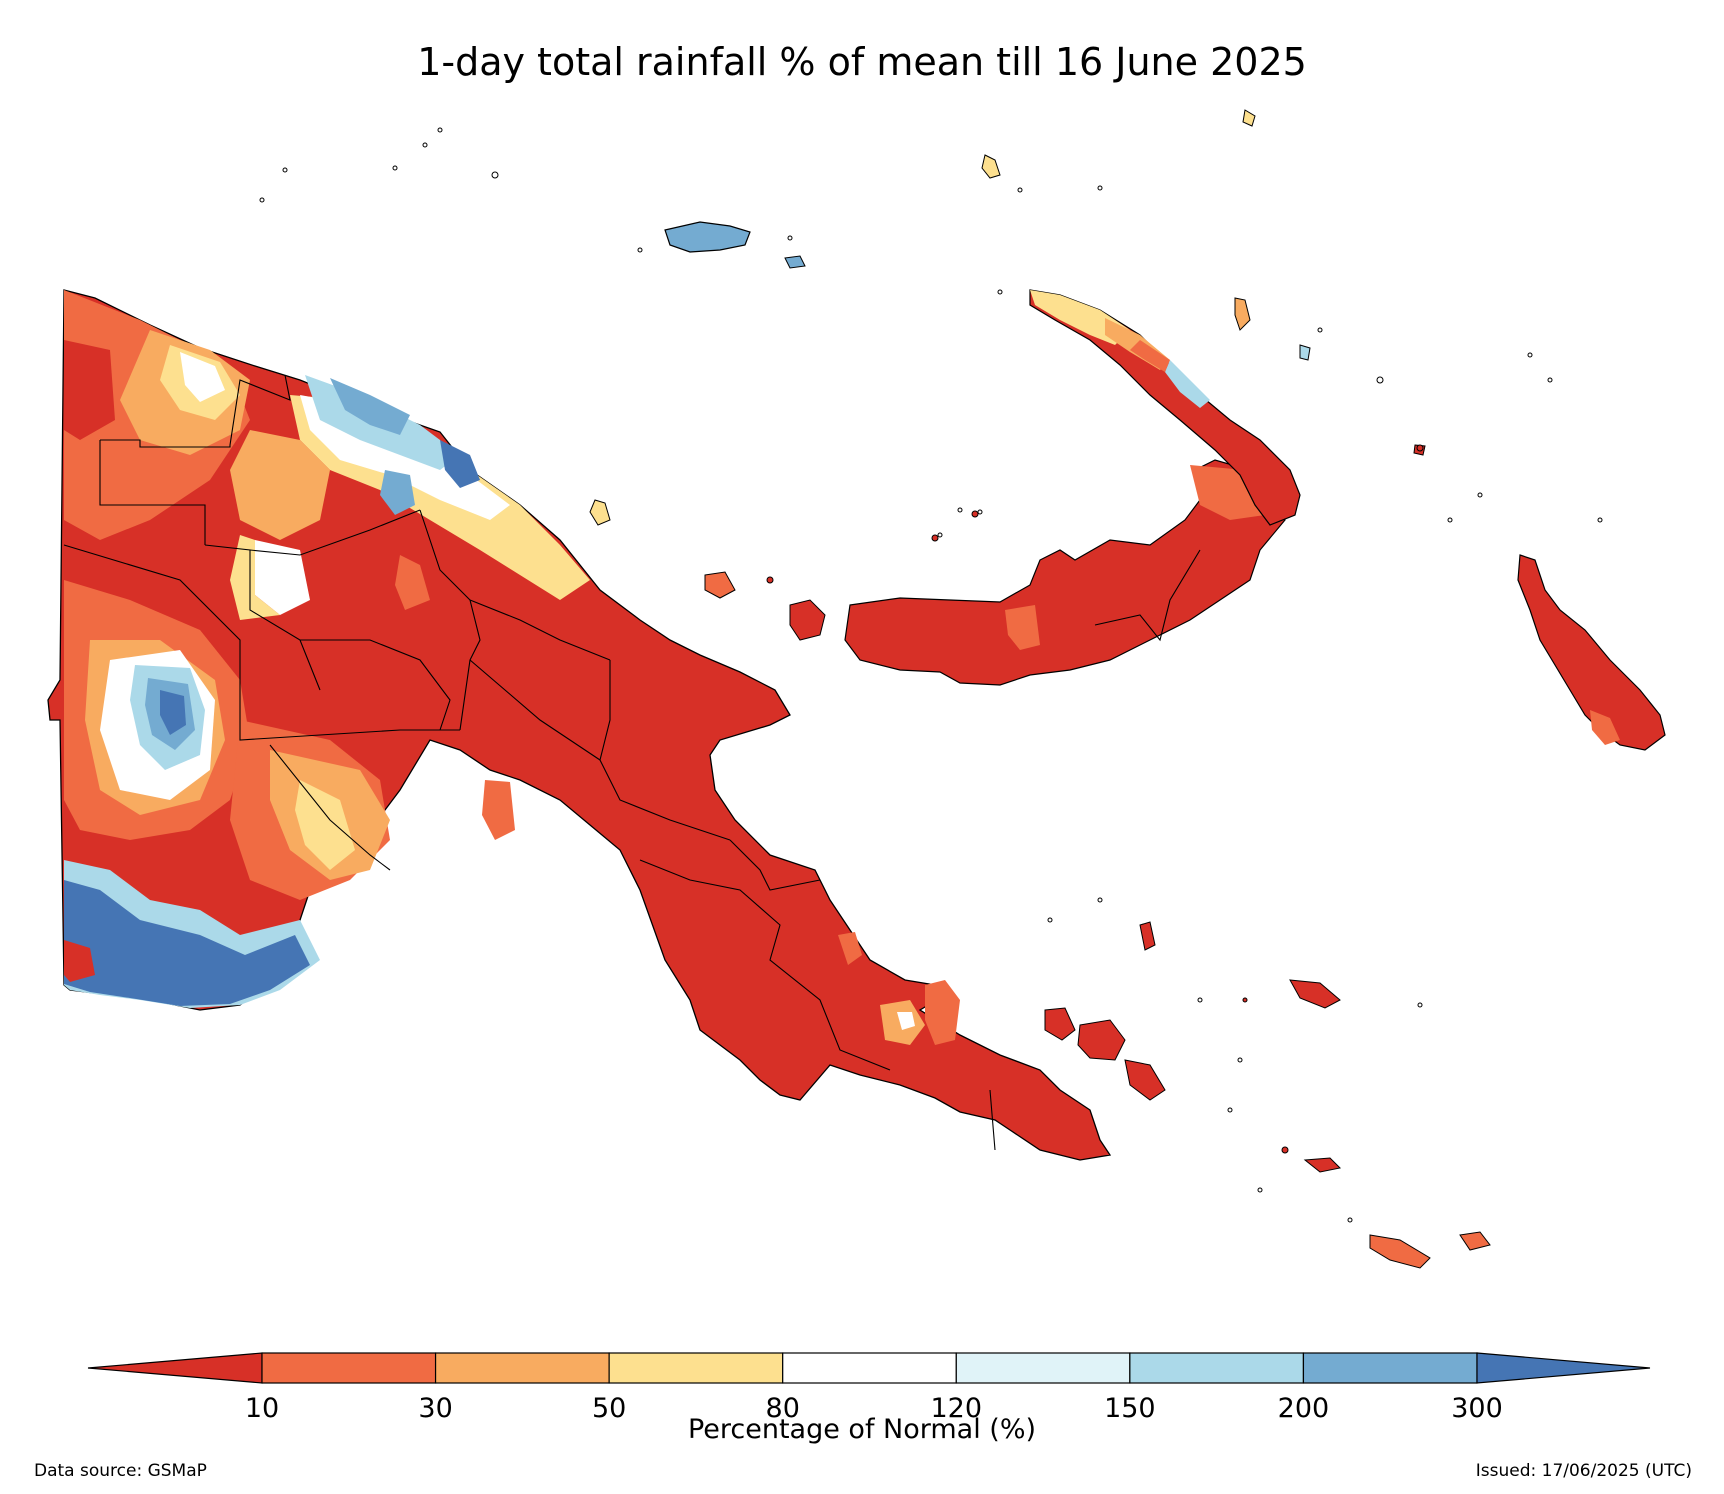 Image resolution: width=1724 pixels, height=1494 pixels. I want to click on rainfall-patch-yellow-sepik, so click(255, 577).